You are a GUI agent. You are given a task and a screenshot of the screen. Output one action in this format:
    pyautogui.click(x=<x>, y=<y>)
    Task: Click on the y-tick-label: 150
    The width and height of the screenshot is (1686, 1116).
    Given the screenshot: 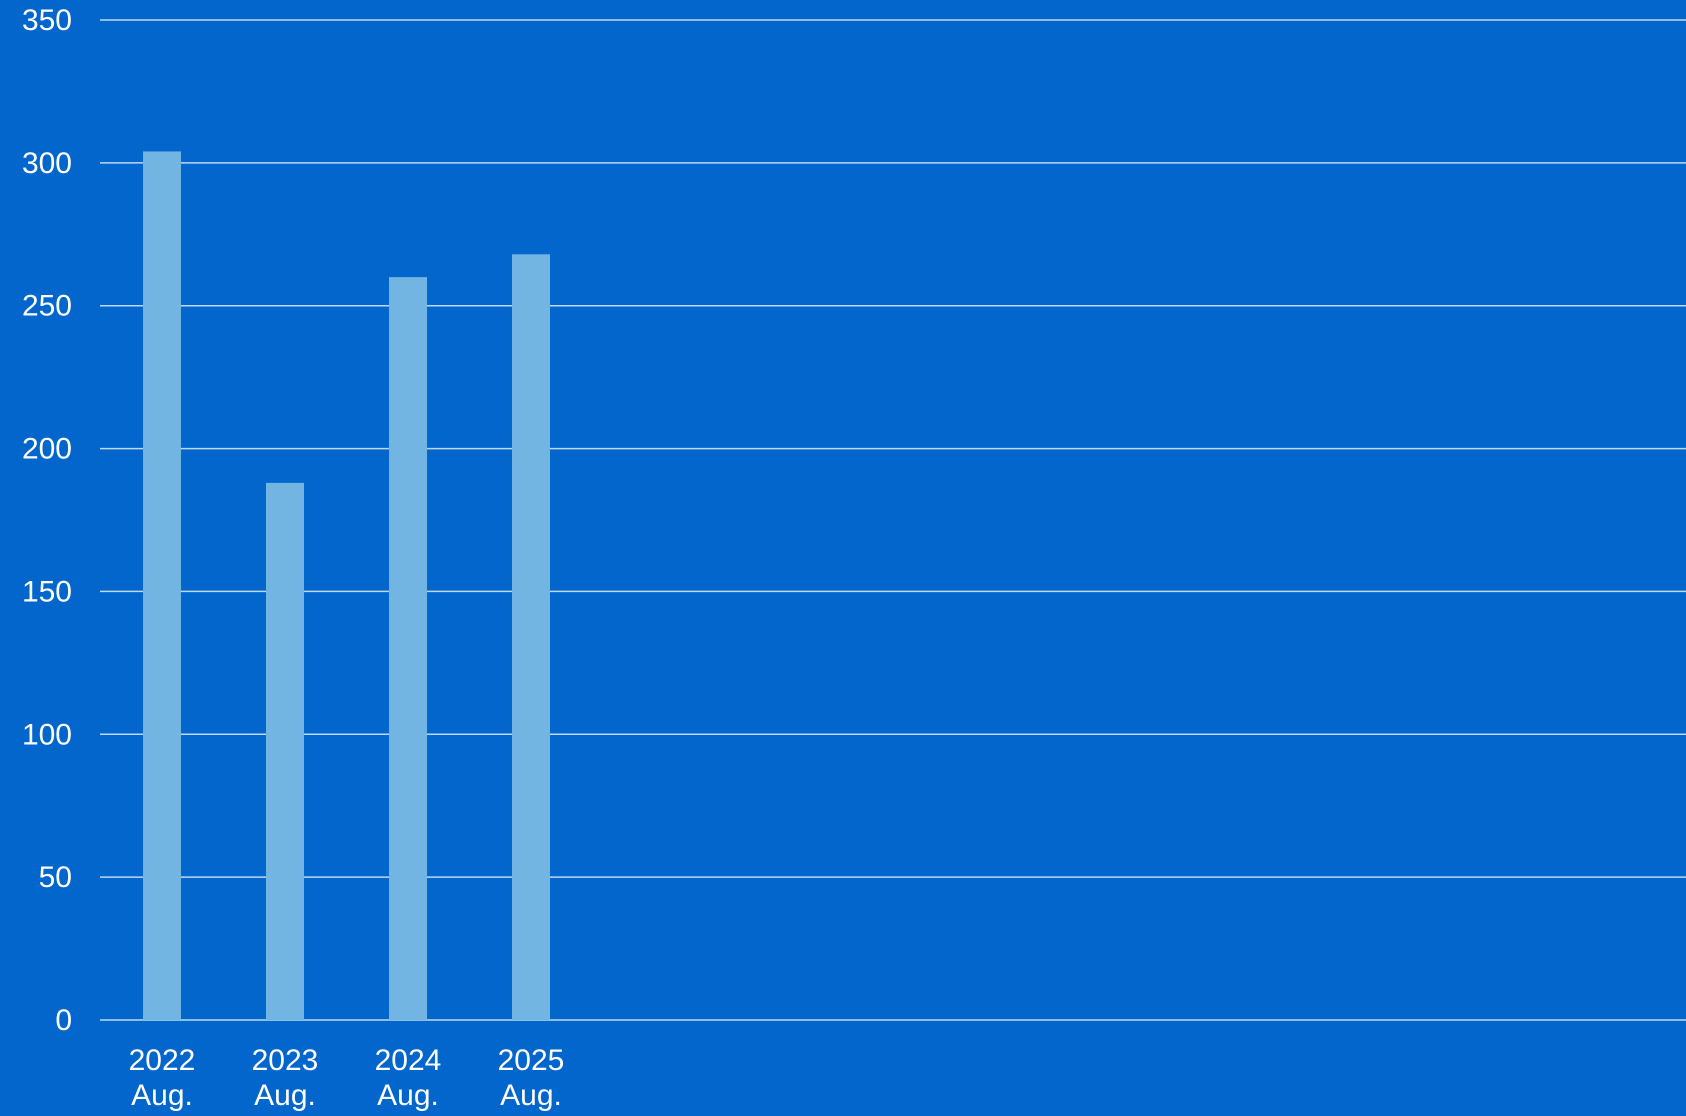 What is the action you would take?
    pyautogui.click(x=47, y=591)
    